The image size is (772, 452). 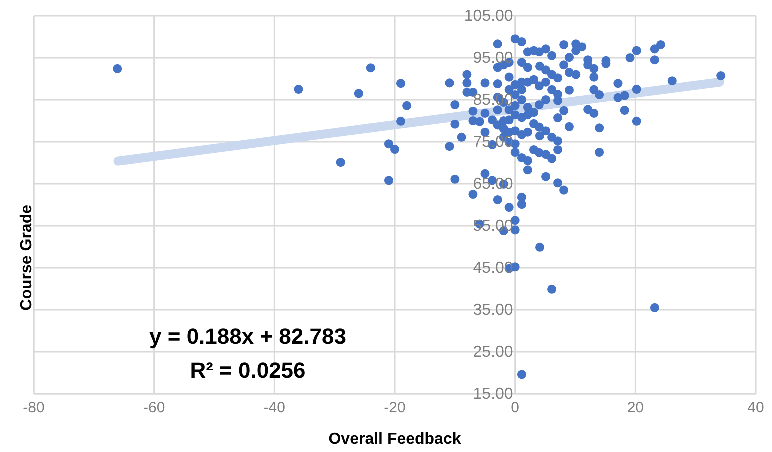 I want to click on y-tick-label: 35.00, so click(x=493, y=310).